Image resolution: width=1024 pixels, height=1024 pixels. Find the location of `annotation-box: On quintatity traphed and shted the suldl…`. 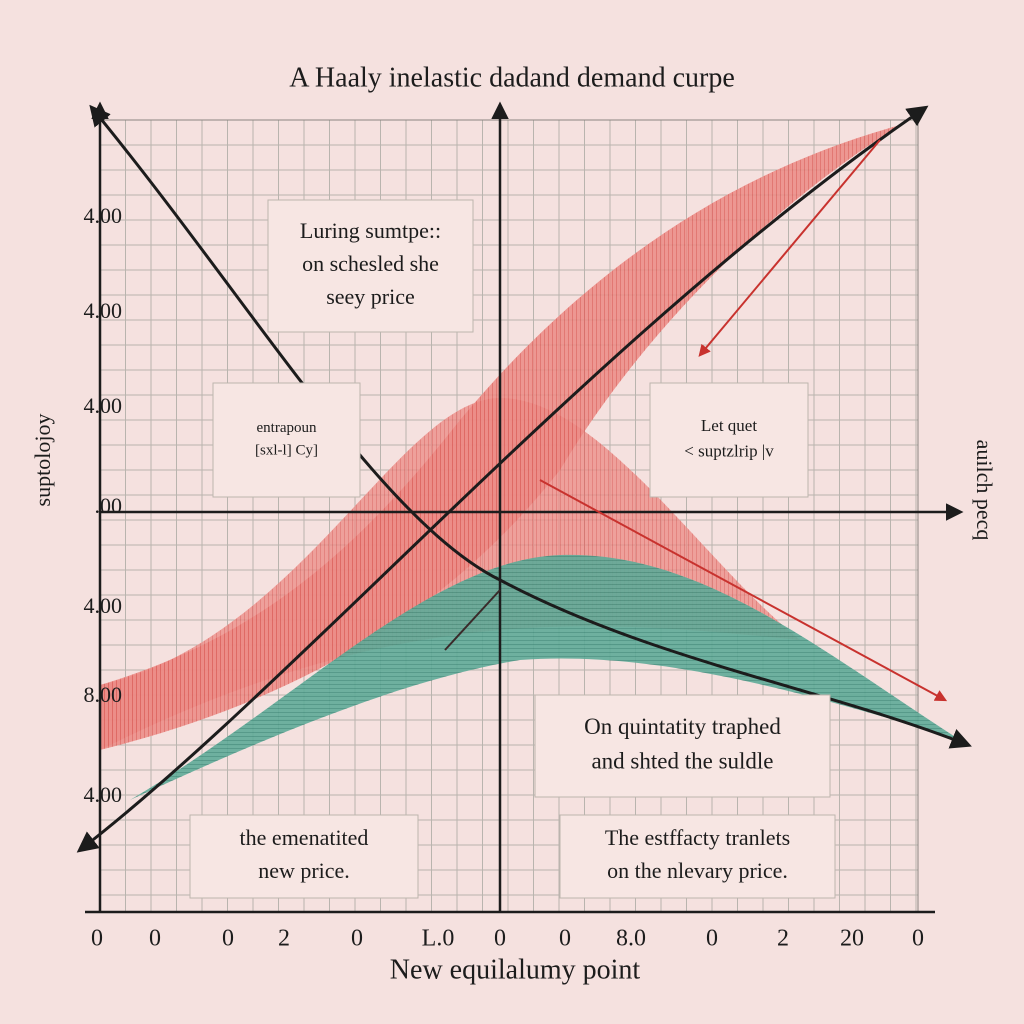

annotation-box: On quintatity traphed and shted the suldl… is located at coordinates (682, 746).